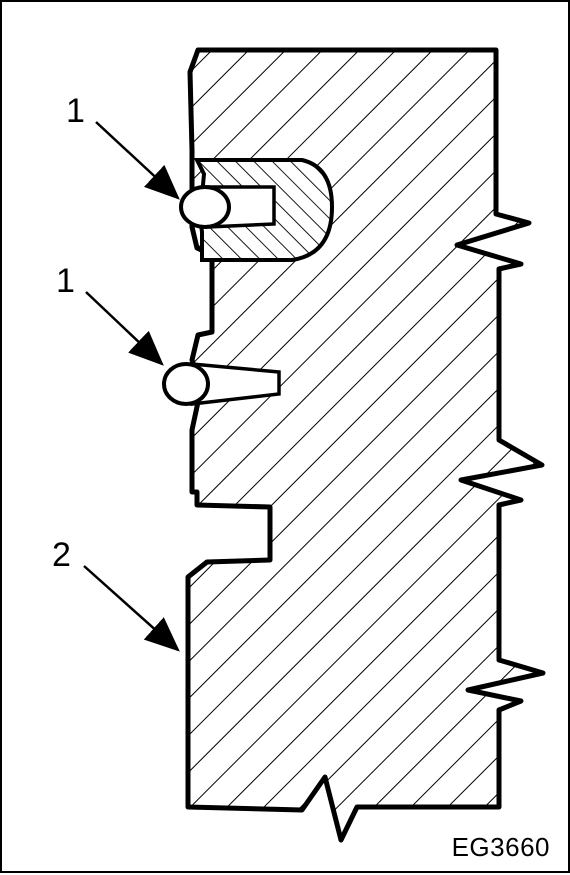 The width and height of the screenshot is (570, 875). Describe the element at coordinates (186, 384) in the screenshot. I see `lower-seal-ring` at that location.